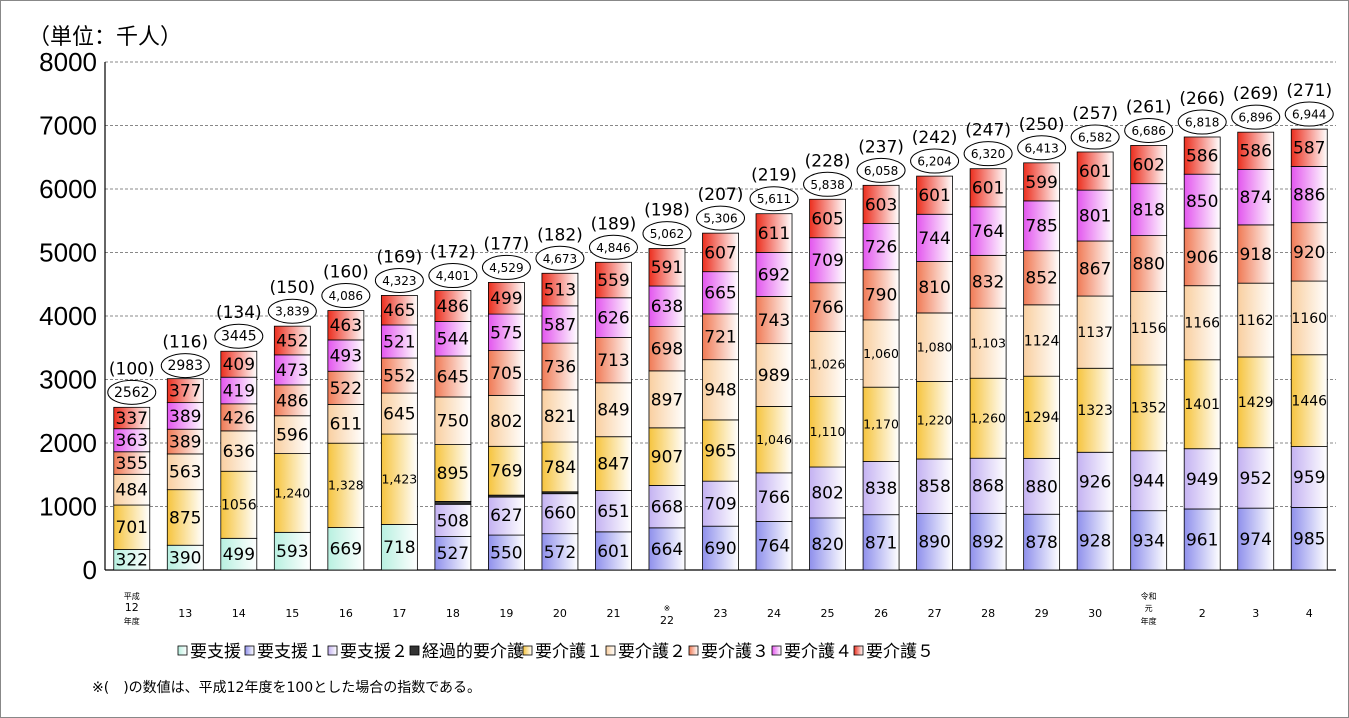  Describe the element at coordinates (935, 420) in the screenshot. I see `segment-label: 1,220` at that location.